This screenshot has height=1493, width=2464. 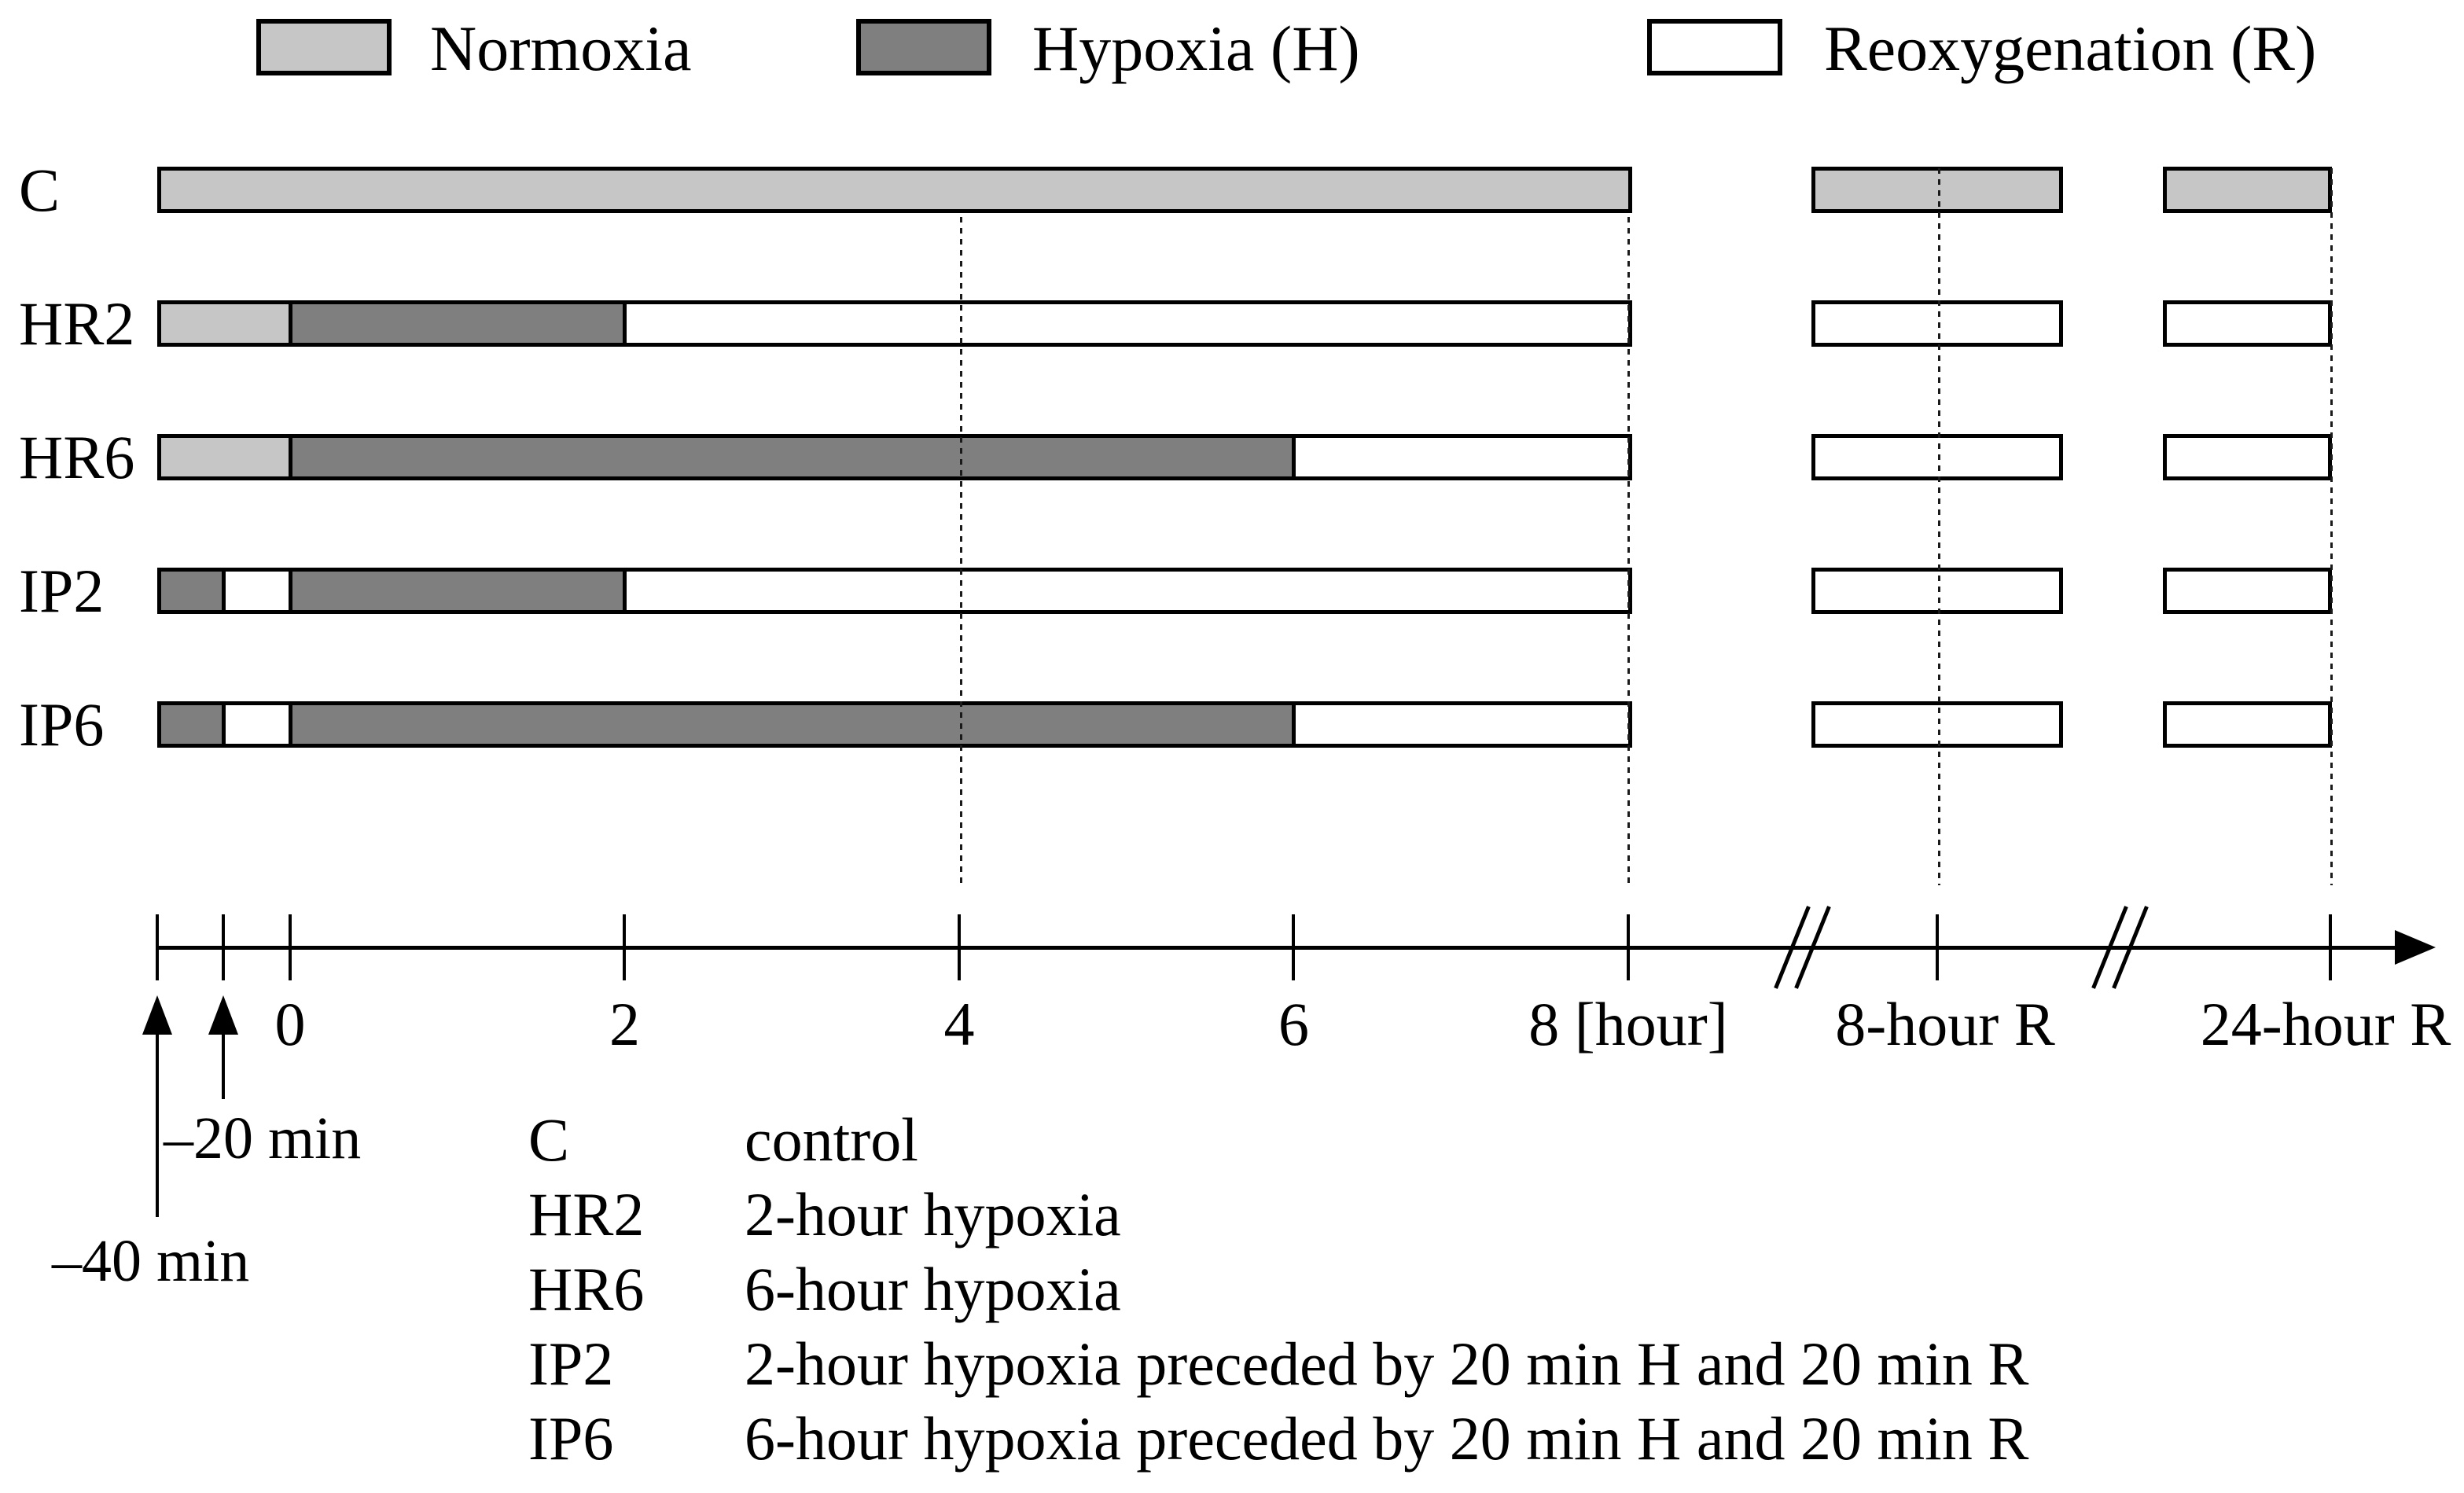 I want to click on definition-desc-HR6: 6-hour hypoxia, so click(x=933, y=1289).